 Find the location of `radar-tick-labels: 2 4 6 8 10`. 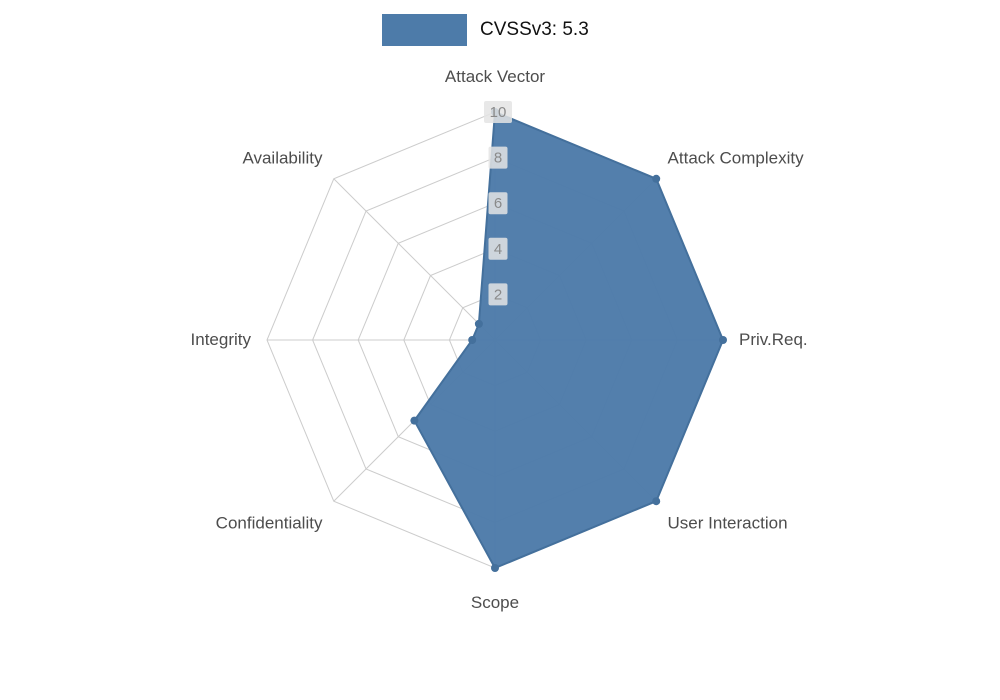

radar-tick-labels: 2 4 6 8 10 is located at coordinates (498, 203).